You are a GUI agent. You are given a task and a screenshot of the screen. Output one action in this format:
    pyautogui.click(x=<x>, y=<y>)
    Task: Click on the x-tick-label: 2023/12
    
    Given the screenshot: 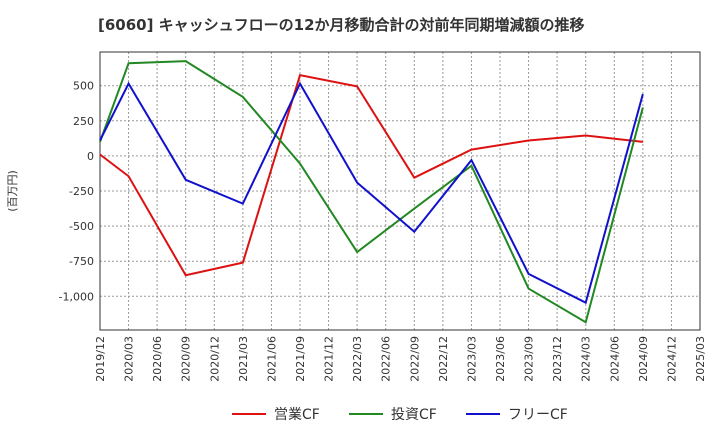 What is the action you would take?
    pyautogui.click(x=557, y=359)
    